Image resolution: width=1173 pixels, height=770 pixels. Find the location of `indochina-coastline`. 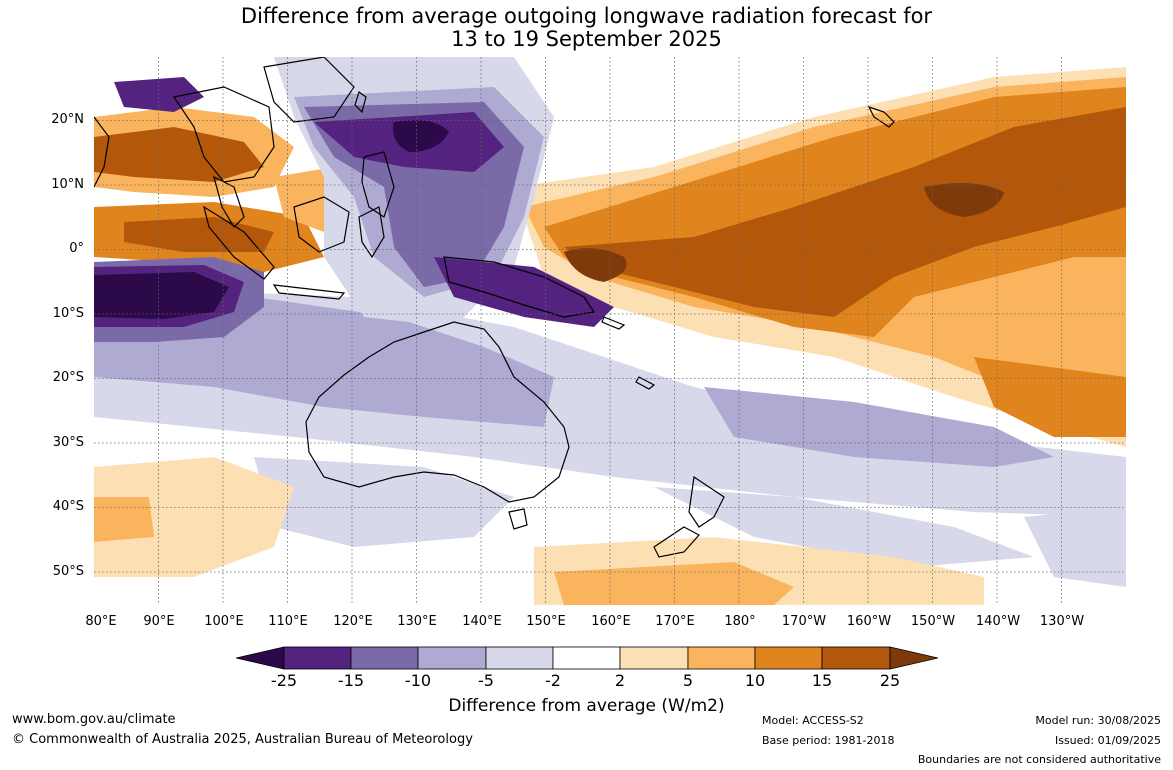

indochina-coastline is located at coordinates (224, 134).